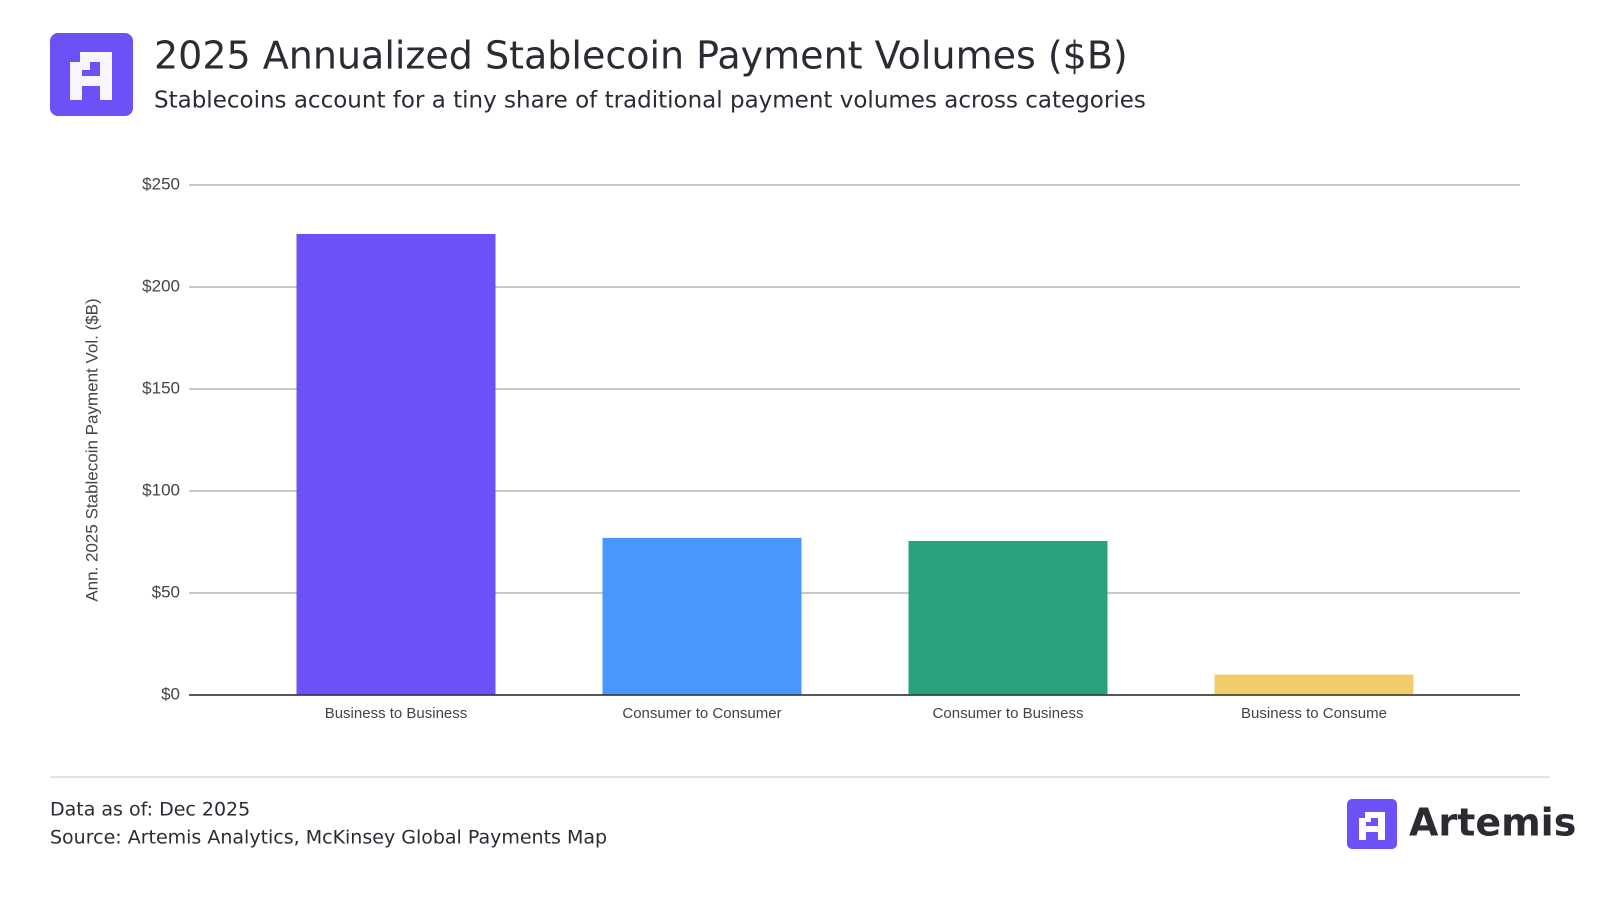  What do you see at coordinates (170, 693) in the screenshot?
I see `y-tick-label: $0` at bounding box center [170, 693].